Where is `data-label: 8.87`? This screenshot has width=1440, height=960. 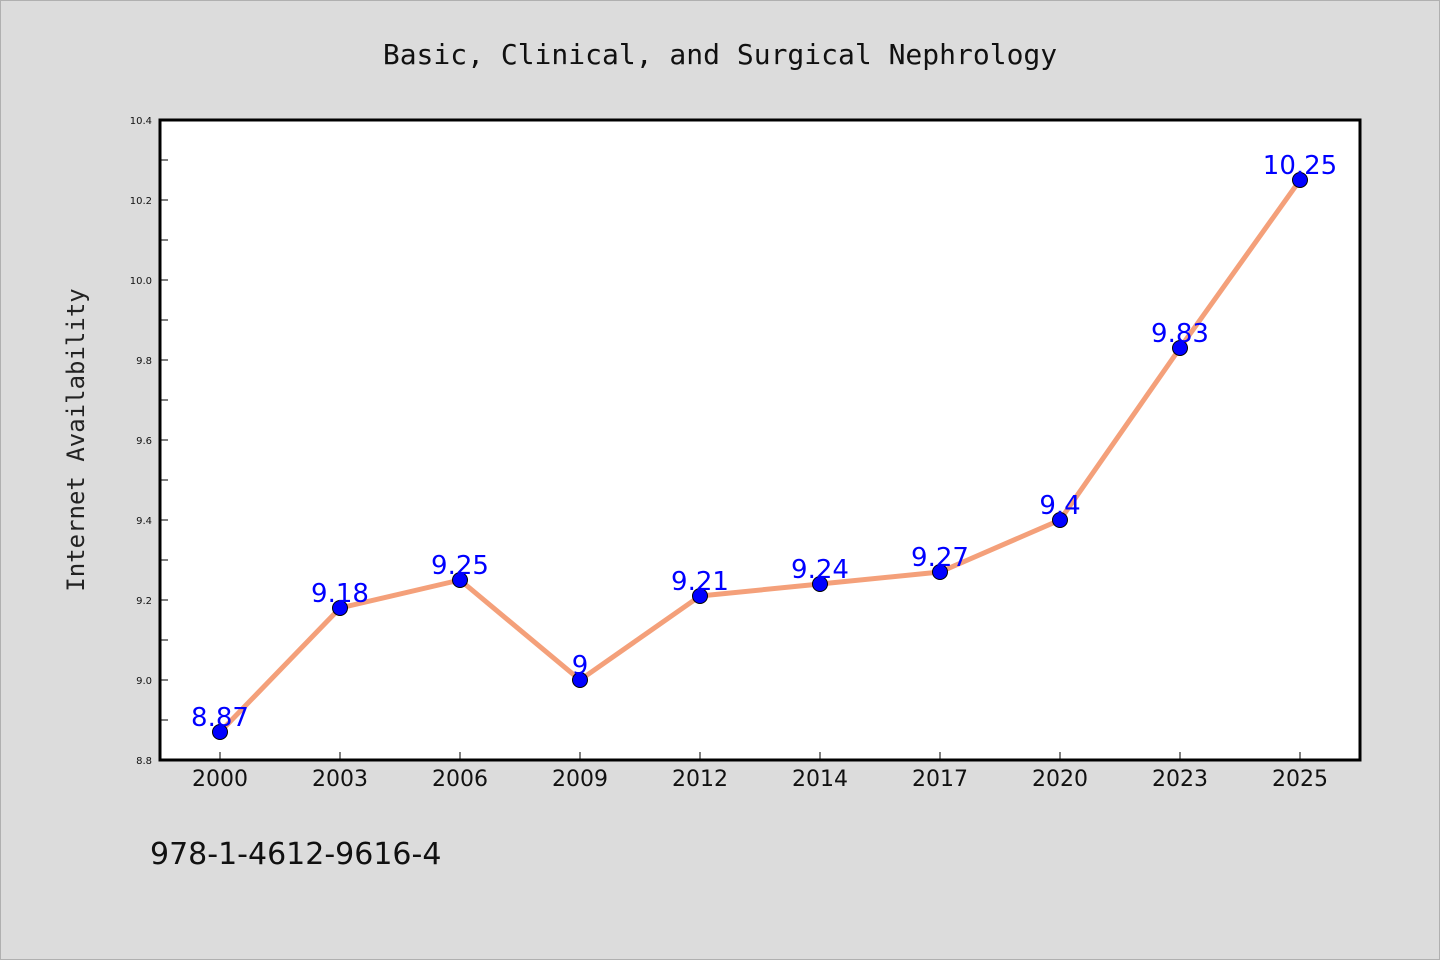 data-label: 8.87 is located at coordinates (220, 718).